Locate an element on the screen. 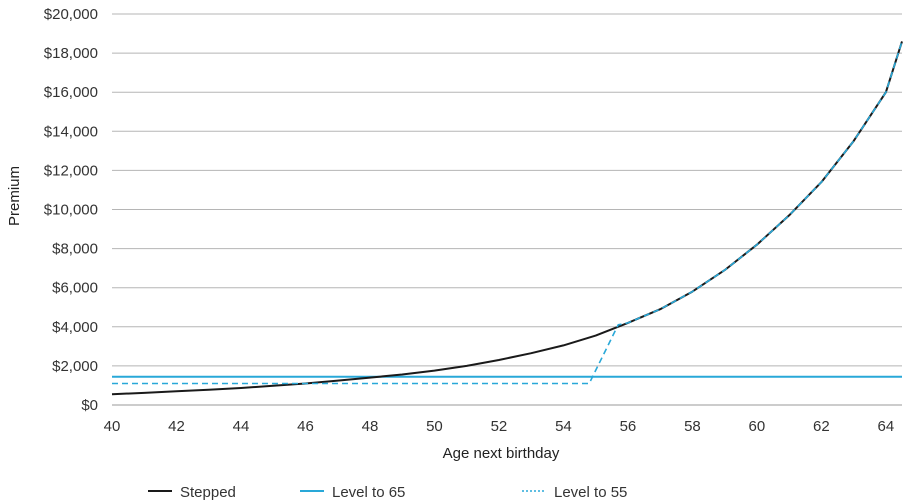 This screenshot has width=905, height=502. legend-label: Level to 55 is located at coordinates (590, 492).